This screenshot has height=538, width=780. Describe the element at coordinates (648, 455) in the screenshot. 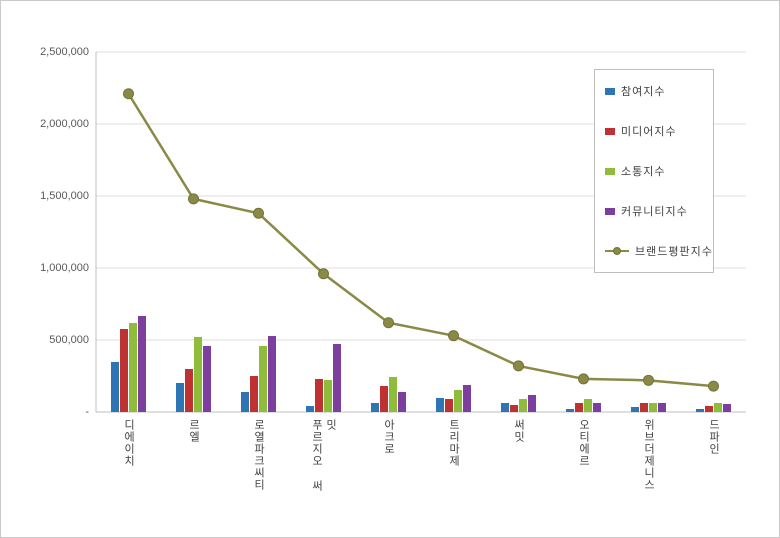

I see `x-category-label: 위브더제니스` at that location.